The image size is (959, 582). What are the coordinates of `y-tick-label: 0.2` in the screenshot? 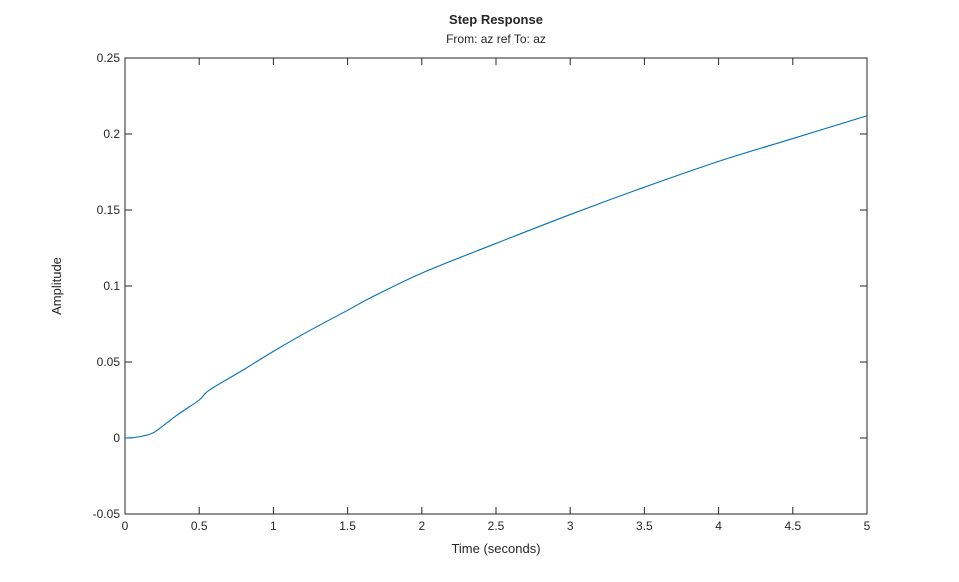 It's located at (111, 134).